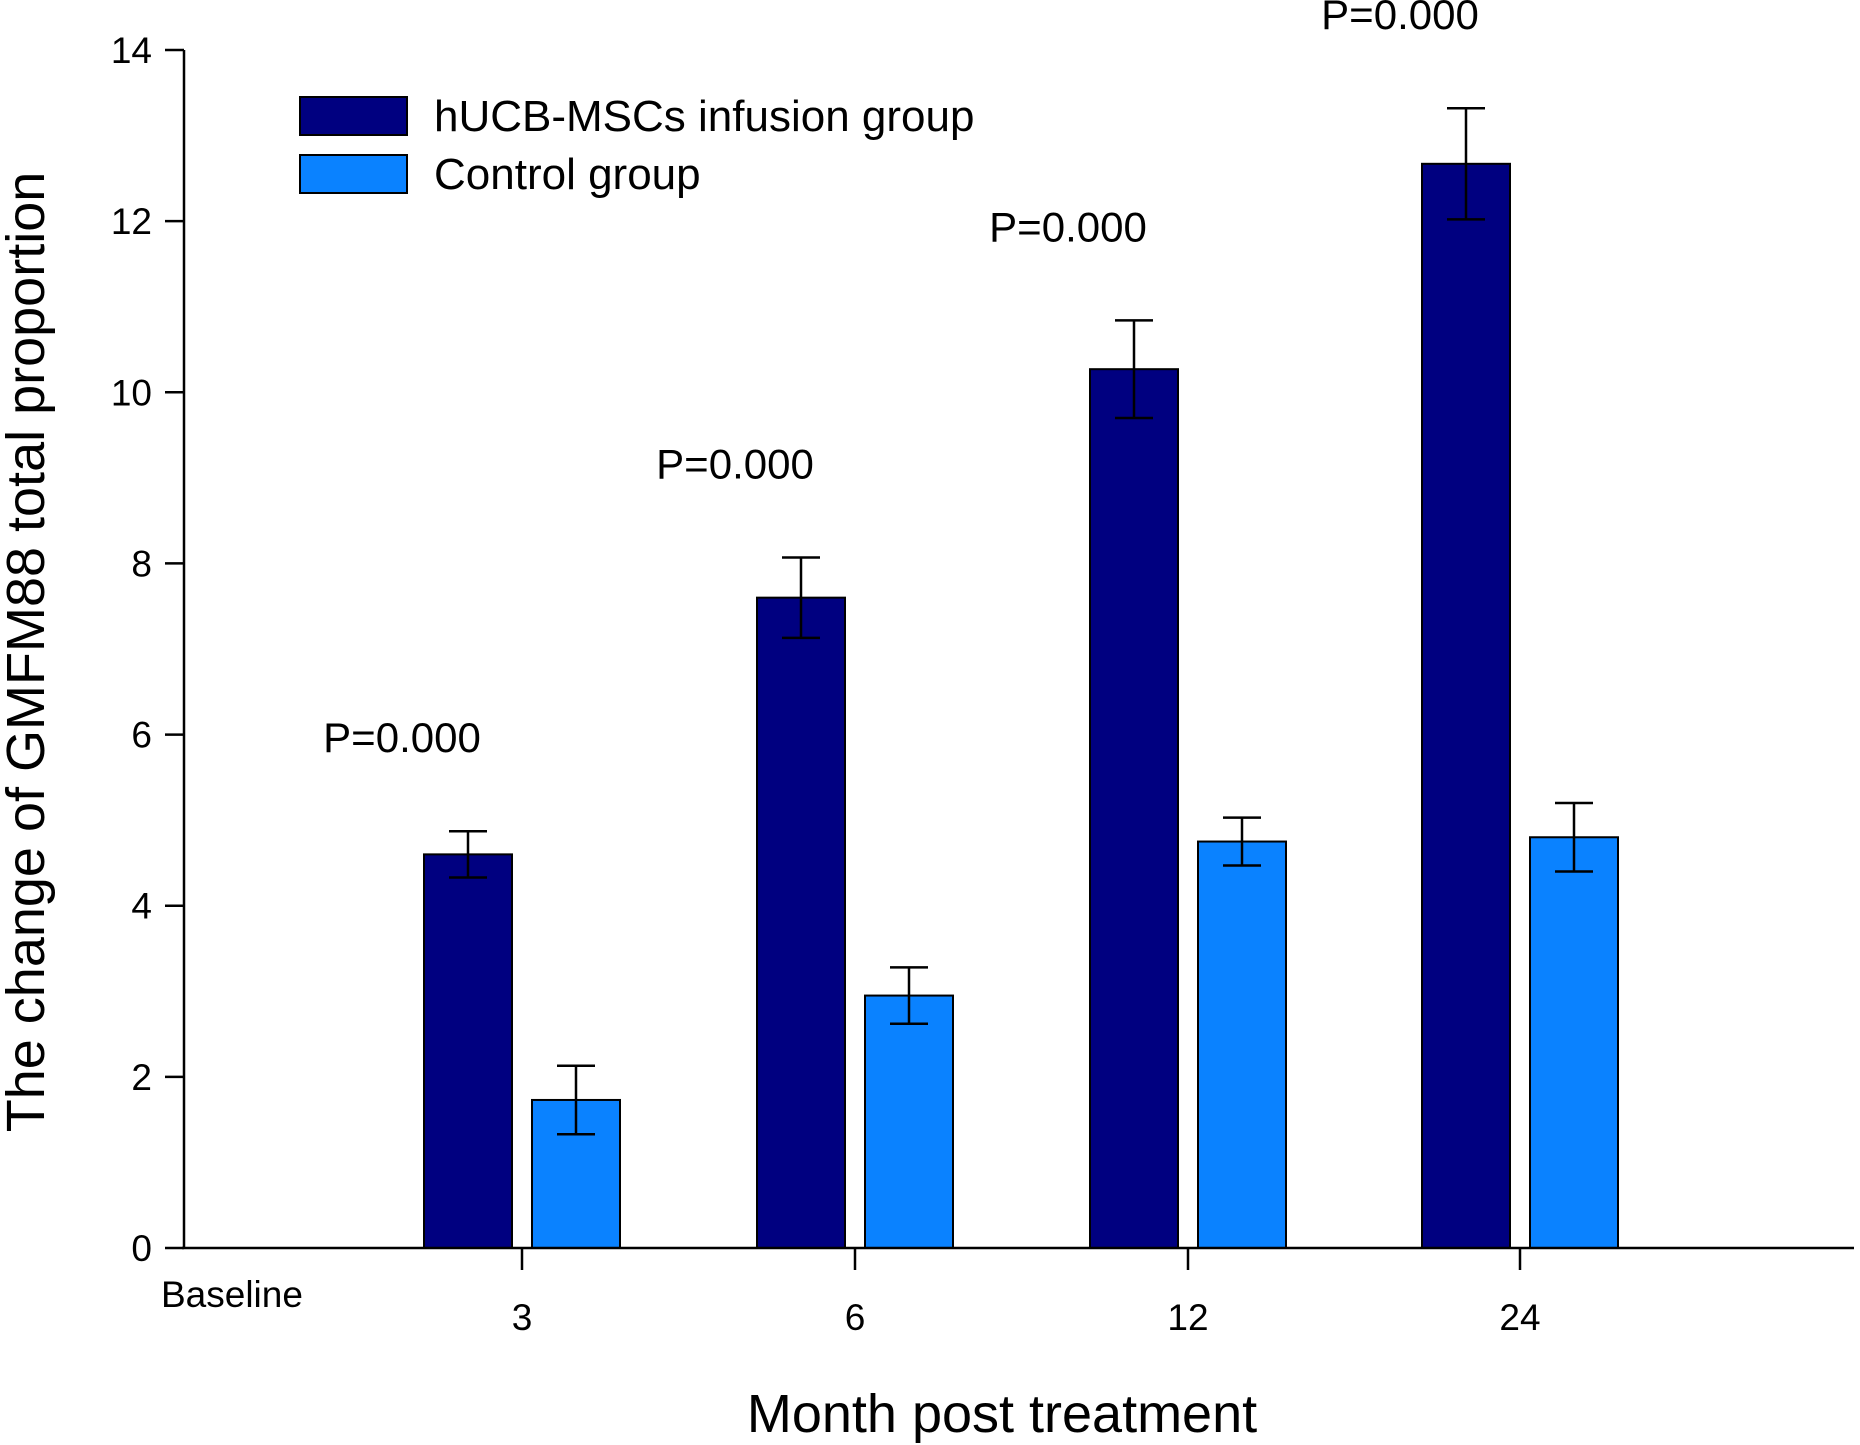  I want to click on legend-swatch-control, so click(353, 174).